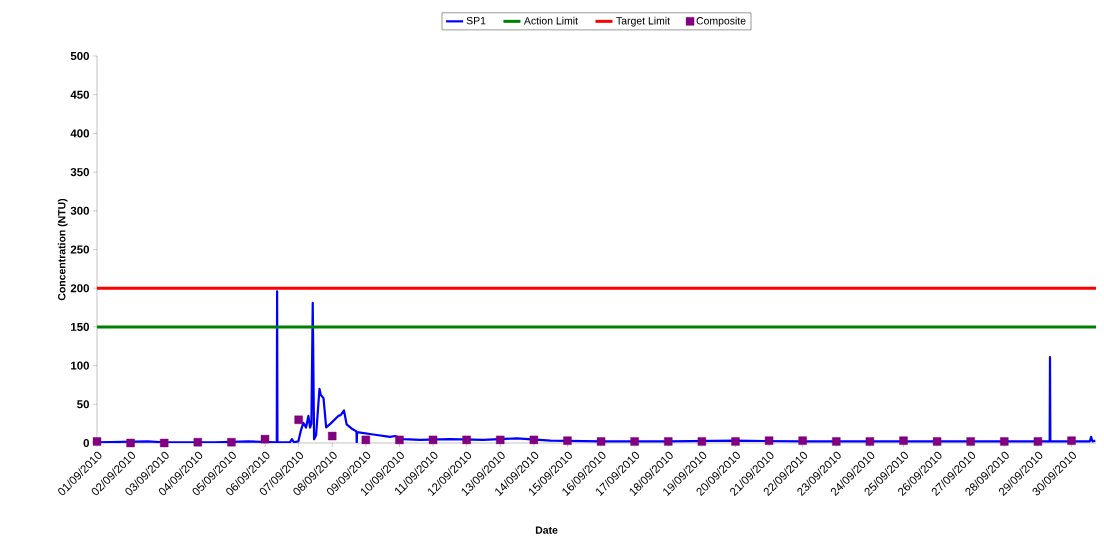 The image size is (1104, 546). Describe the element at coordinates (550, 20) in the screenshot. I see `legend-label: Action Limit` at that location.